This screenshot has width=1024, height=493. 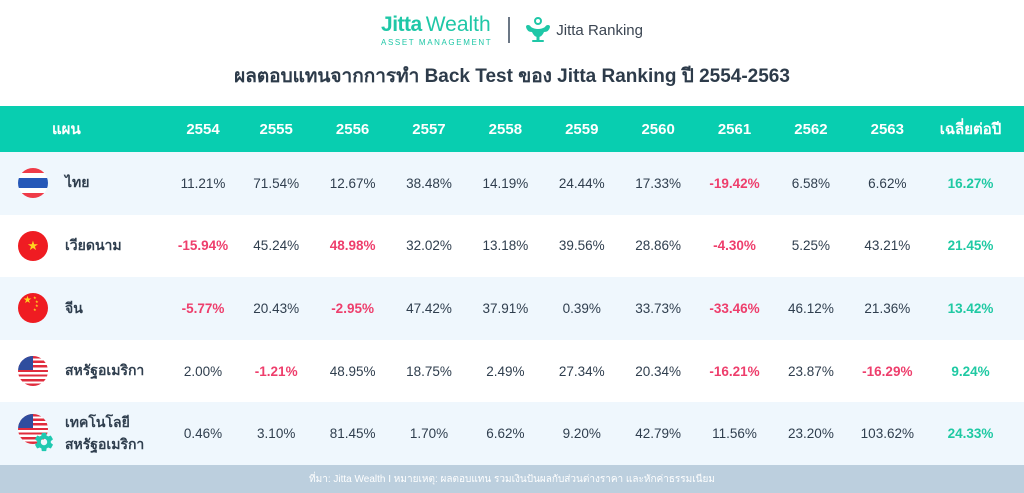 I want to click on value-cell: 18.75%, so click(x=429, y=371).